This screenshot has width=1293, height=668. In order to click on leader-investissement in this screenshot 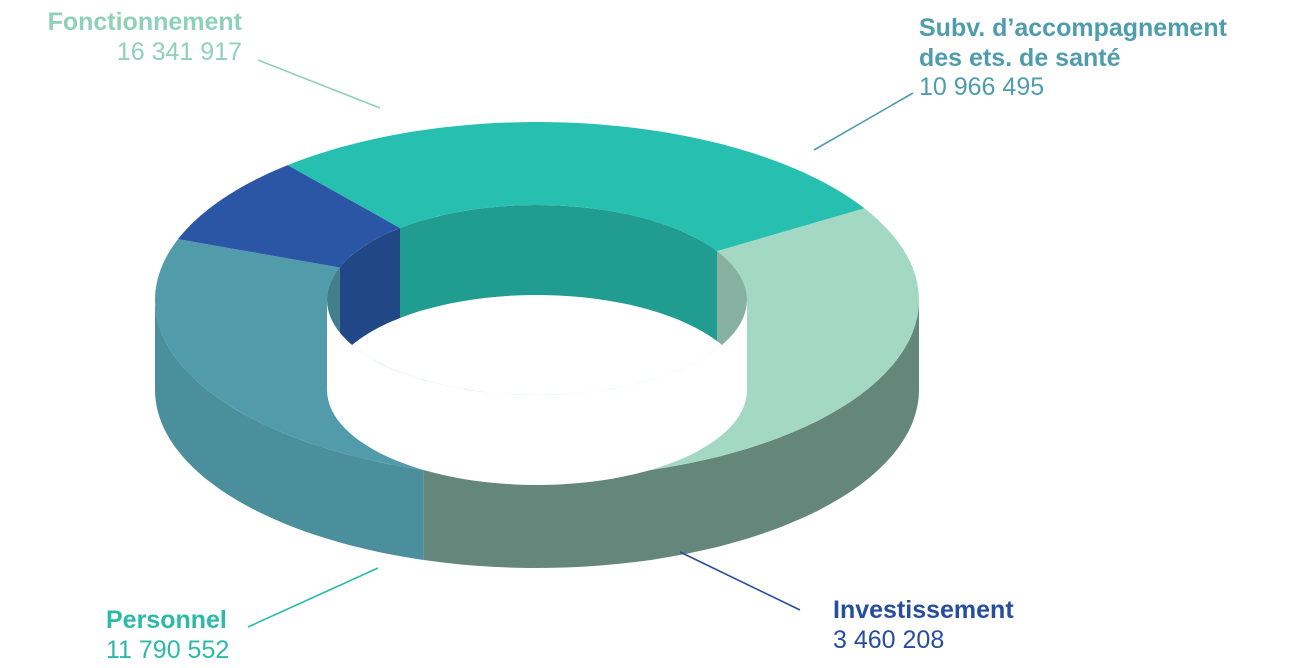, I will do `click(740, 581)`.